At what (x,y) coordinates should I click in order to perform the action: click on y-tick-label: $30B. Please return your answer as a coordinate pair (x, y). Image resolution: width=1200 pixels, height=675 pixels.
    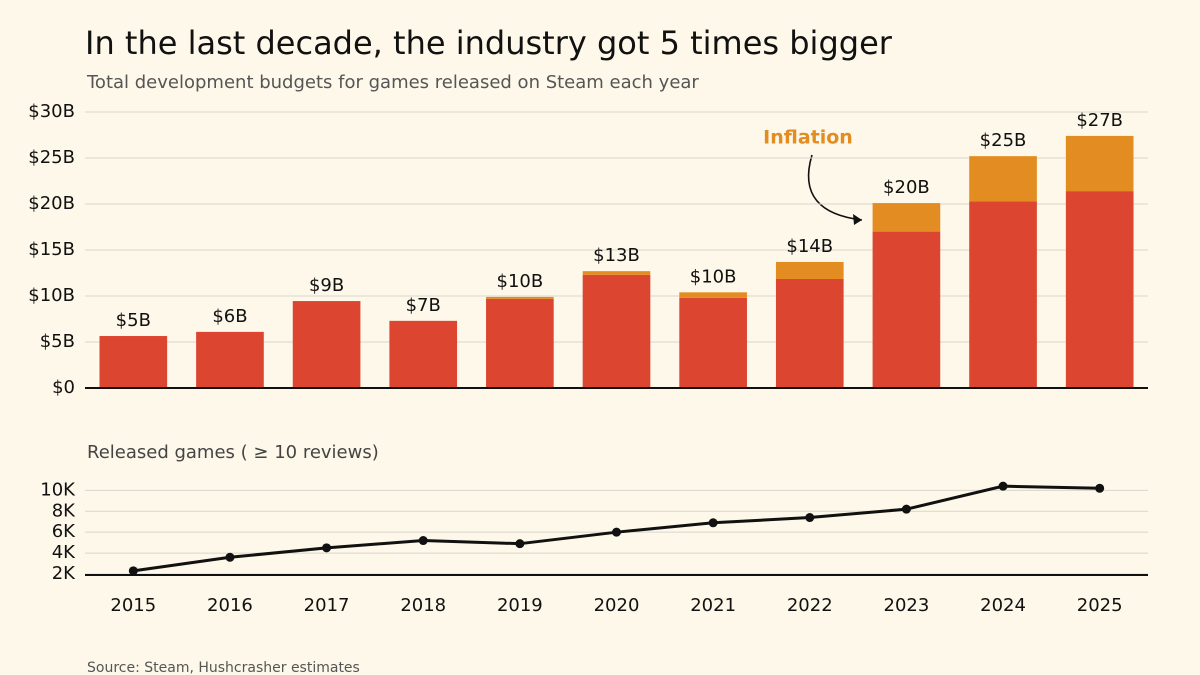
    Looking at the image, I should click on (51, 111).